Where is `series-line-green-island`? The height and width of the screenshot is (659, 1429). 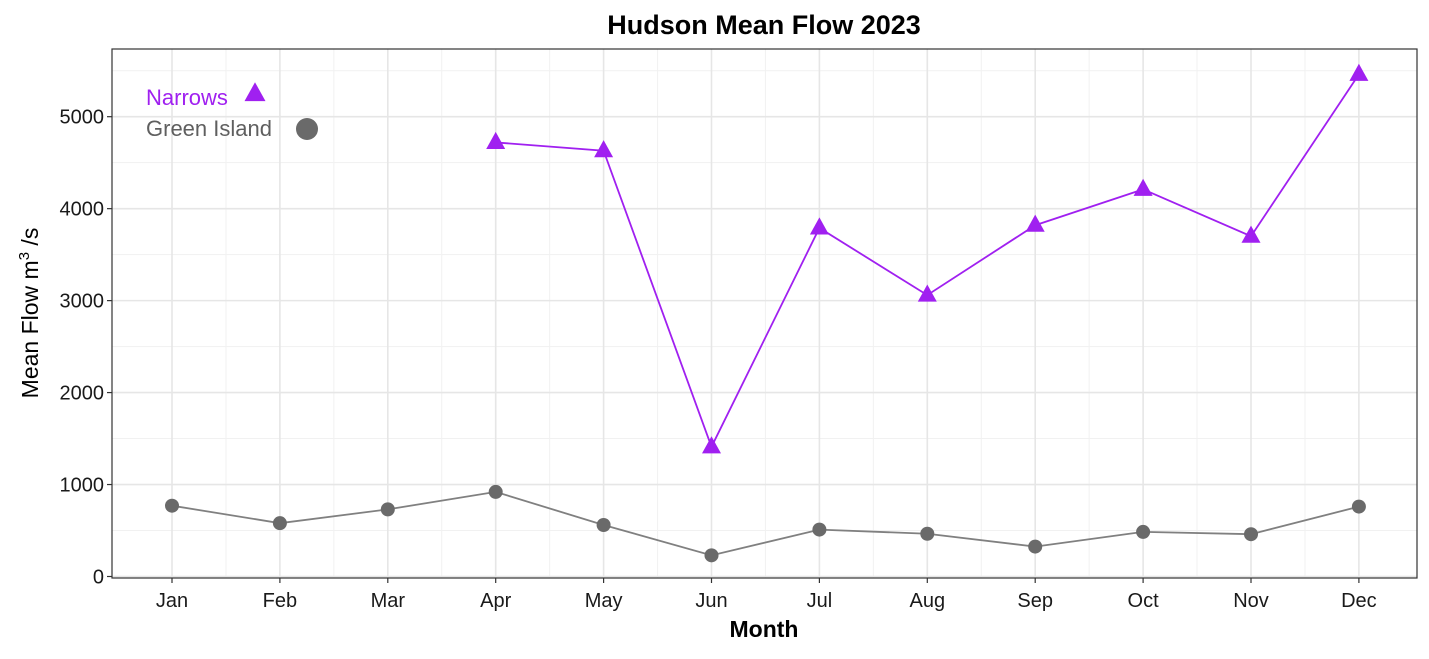
series-line-green-island is located at coordinates (765, 523).